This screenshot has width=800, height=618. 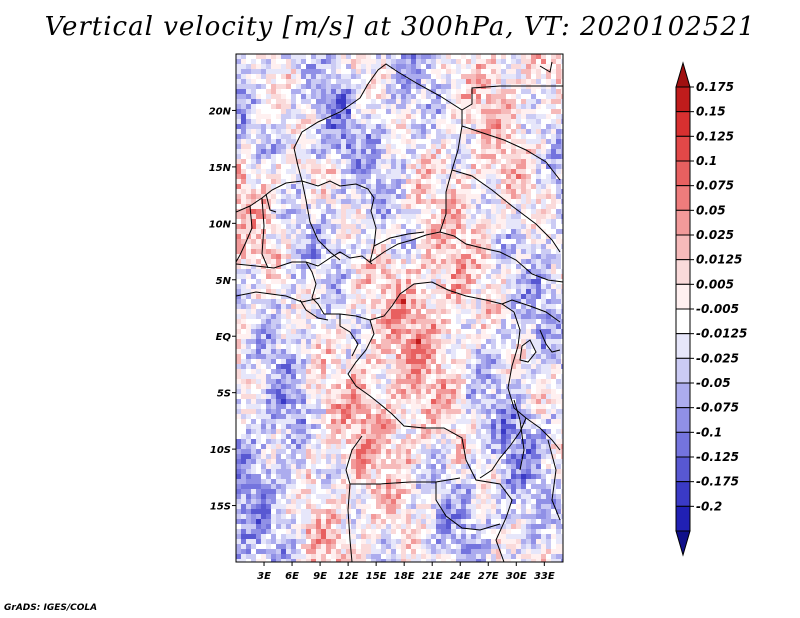 I want to click on x-tick-label: 12E, so click(x=348, y=576).